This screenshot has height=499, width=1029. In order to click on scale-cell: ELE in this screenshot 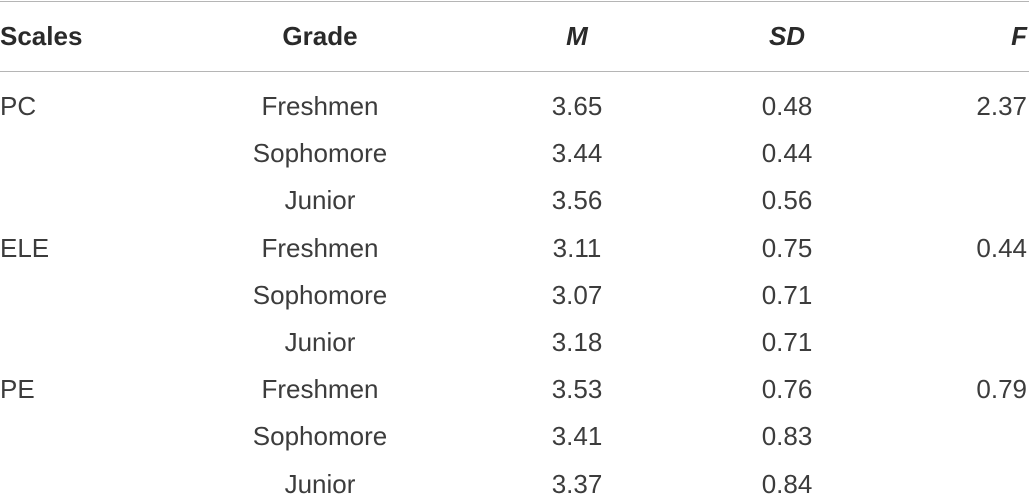, I will do `click(25, 247)`.